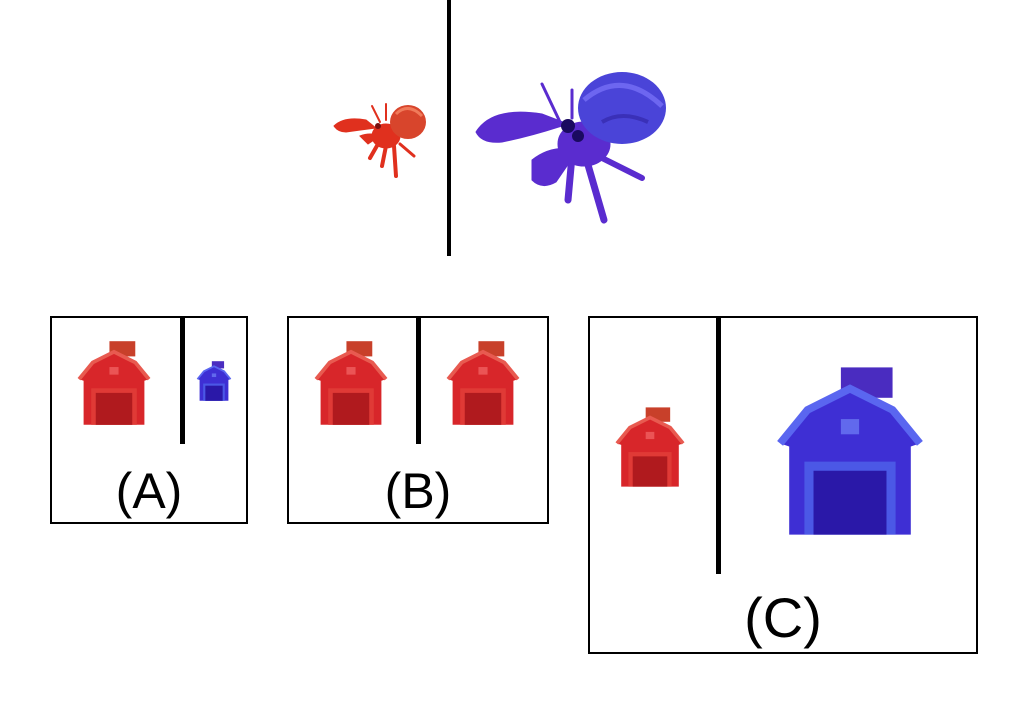  I want to click on option-a-panel: (A), so click(149, 420).